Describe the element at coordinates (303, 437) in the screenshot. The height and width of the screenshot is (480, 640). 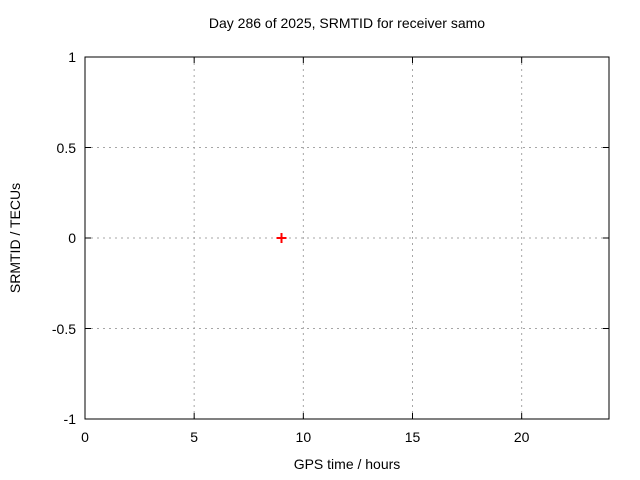
I see `x-tick-label: 10` at that location.